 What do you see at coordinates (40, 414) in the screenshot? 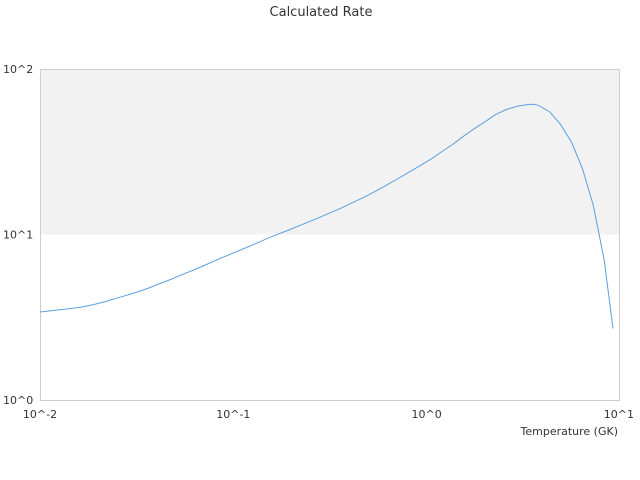
I see `x-tick-label: 10^-2` at bounding box center [40, 414].